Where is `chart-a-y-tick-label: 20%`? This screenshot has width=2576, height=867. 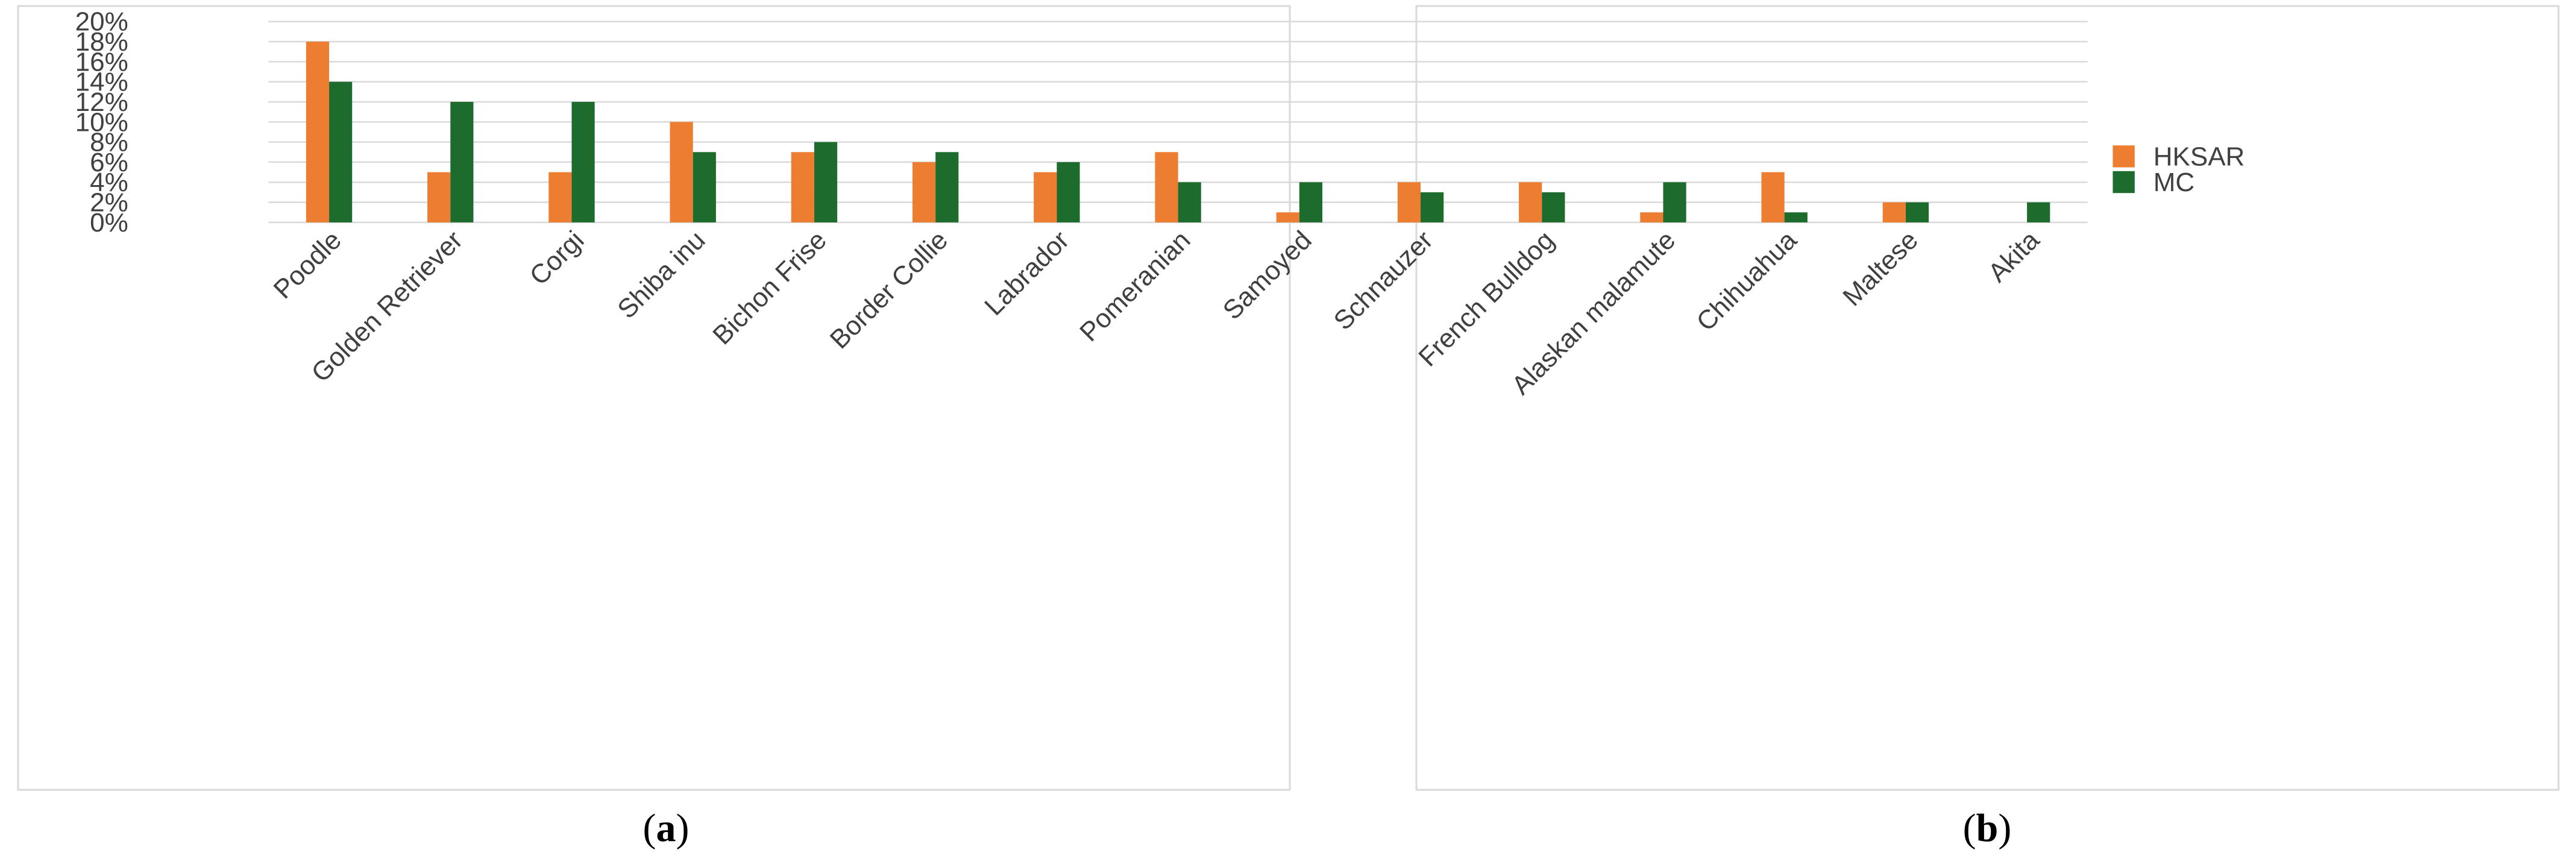 chart-a-y-tick-label: 20% is located at coordinates (101, 22).